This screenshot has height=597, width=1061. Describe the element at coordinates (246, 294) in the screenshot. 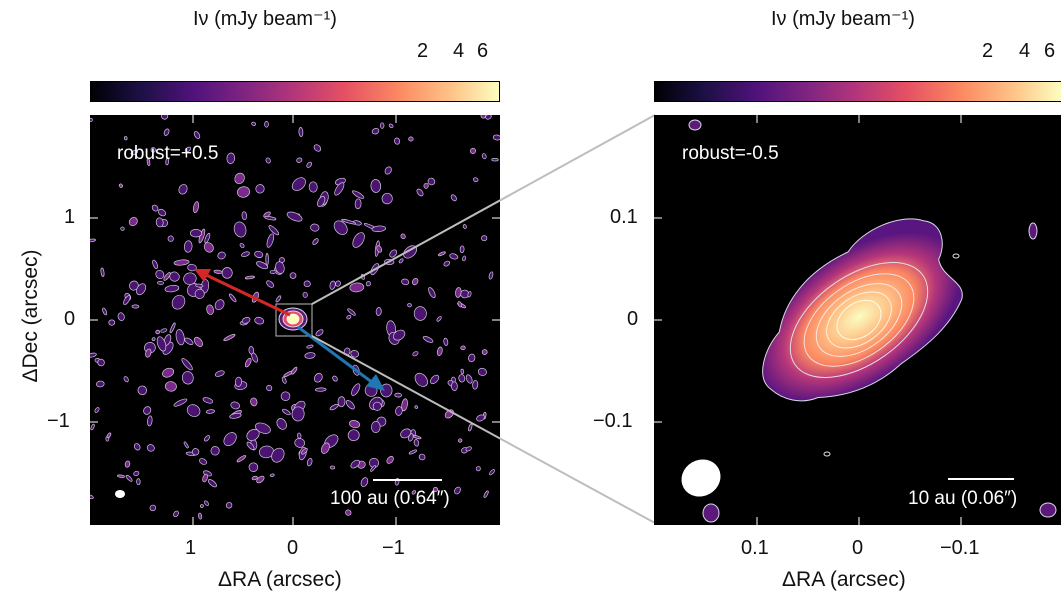

I see `red-arrow` at that location.